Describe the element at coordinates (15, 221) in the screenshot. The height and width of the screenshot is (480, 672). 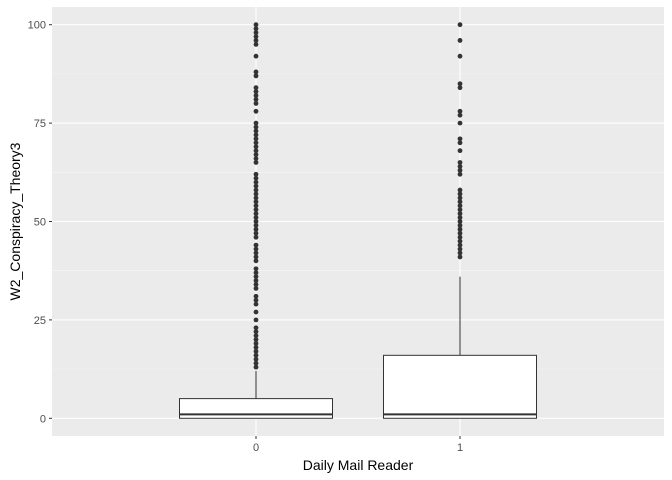
I see `y-axis-title: W2_Conspiracy_Theory3` at that location.